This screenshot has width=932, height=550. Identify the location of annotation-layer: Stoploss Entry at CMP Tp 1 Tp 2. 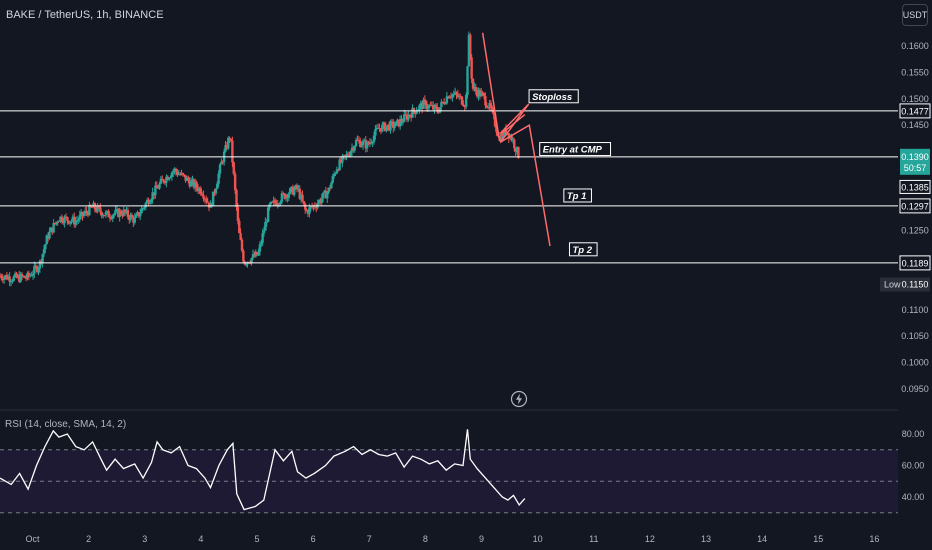
(570, 173).